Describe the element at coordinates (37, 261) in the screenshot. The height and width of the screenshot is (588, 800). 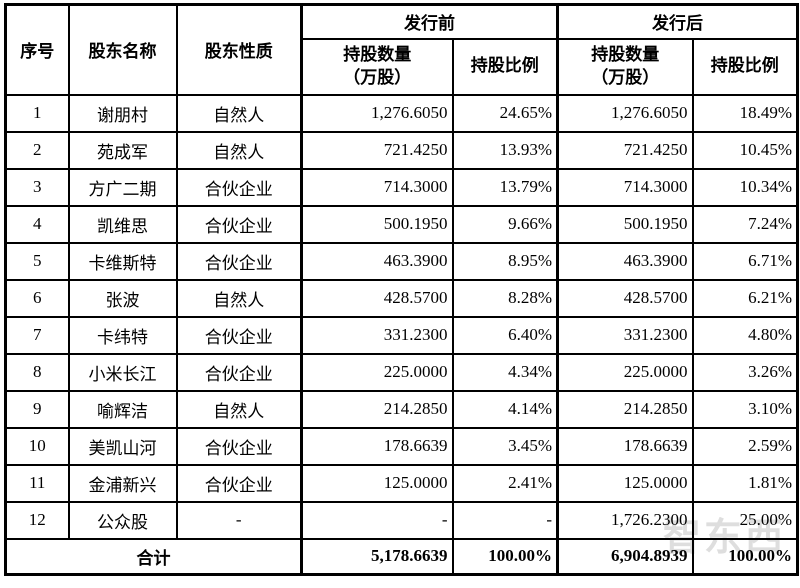
I see `cell-no: 5` at that location.